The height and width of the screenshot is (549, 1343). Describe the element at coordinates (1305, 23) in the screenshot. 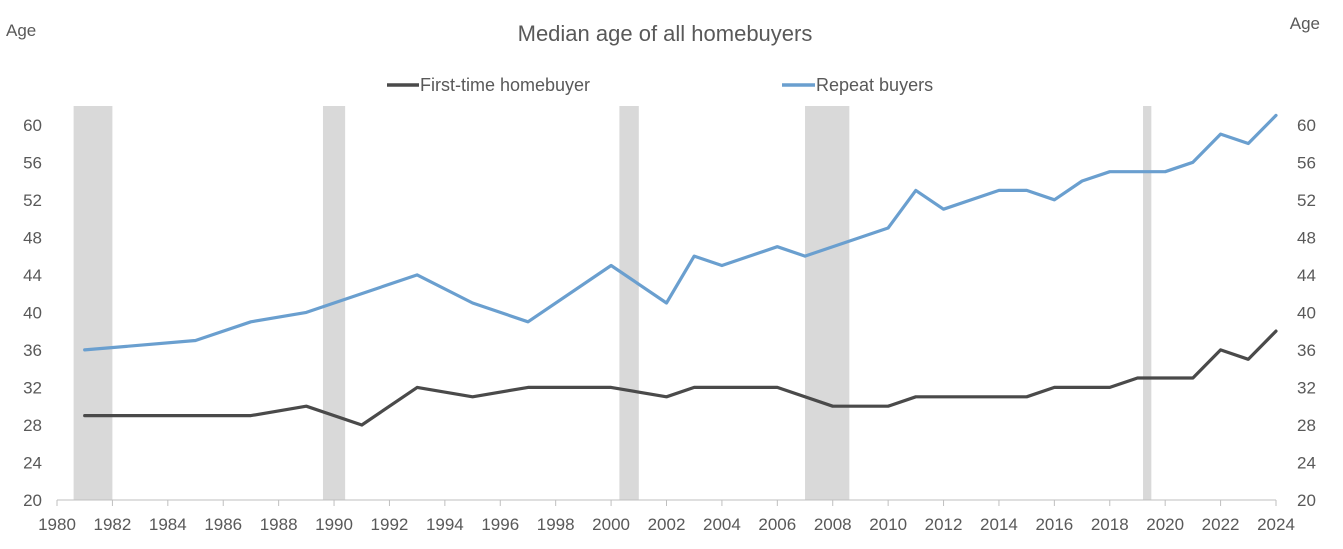

I see `y-axis-title-right: Age` at that location.